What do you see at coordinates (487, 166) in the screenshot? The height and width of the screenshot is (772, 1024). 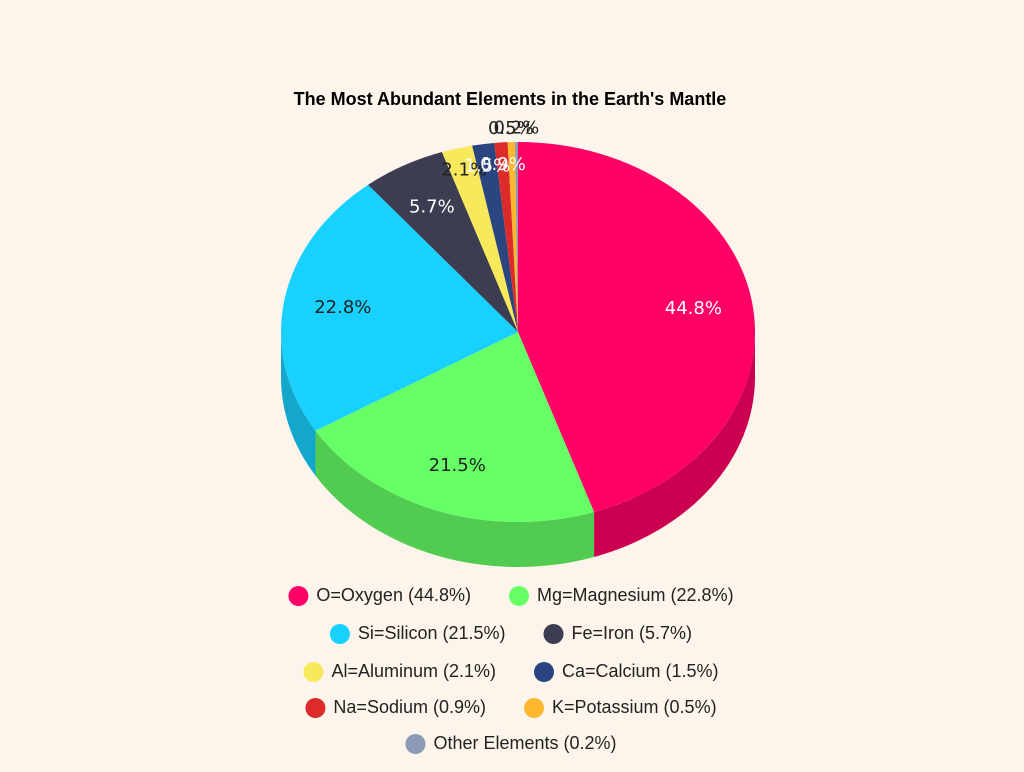 I see `data-label: 1.5%` at bounding box center [487, 166].